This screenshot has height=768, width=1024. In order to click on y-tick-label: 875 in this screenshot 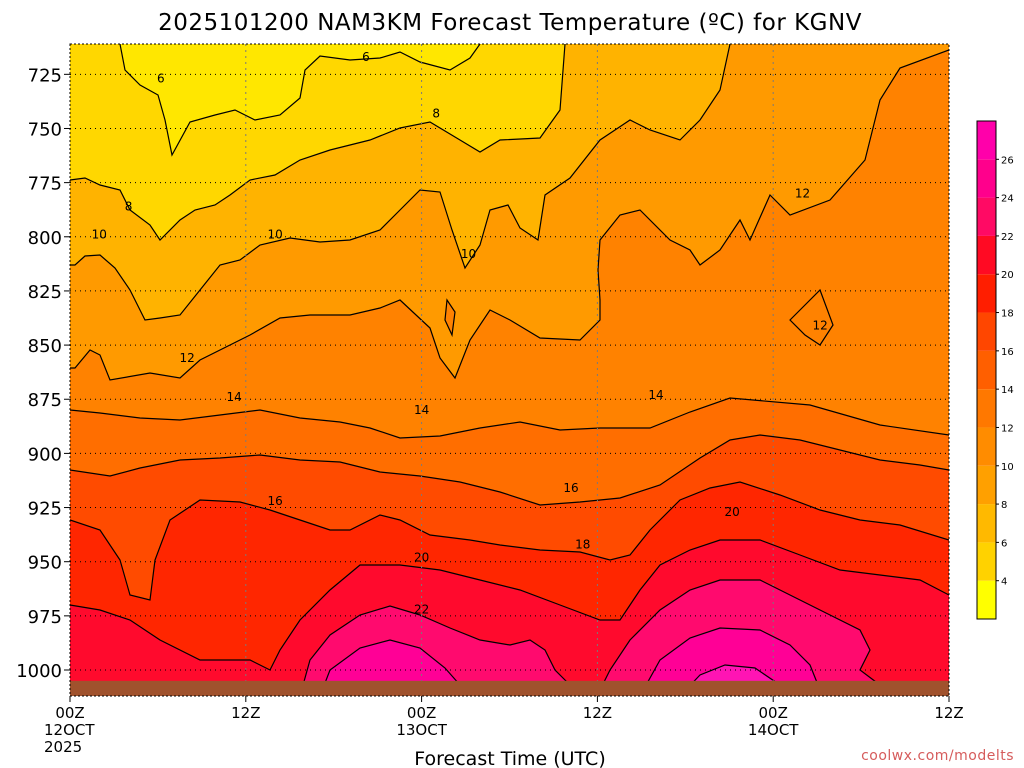, I will do `click(45, 400)`.